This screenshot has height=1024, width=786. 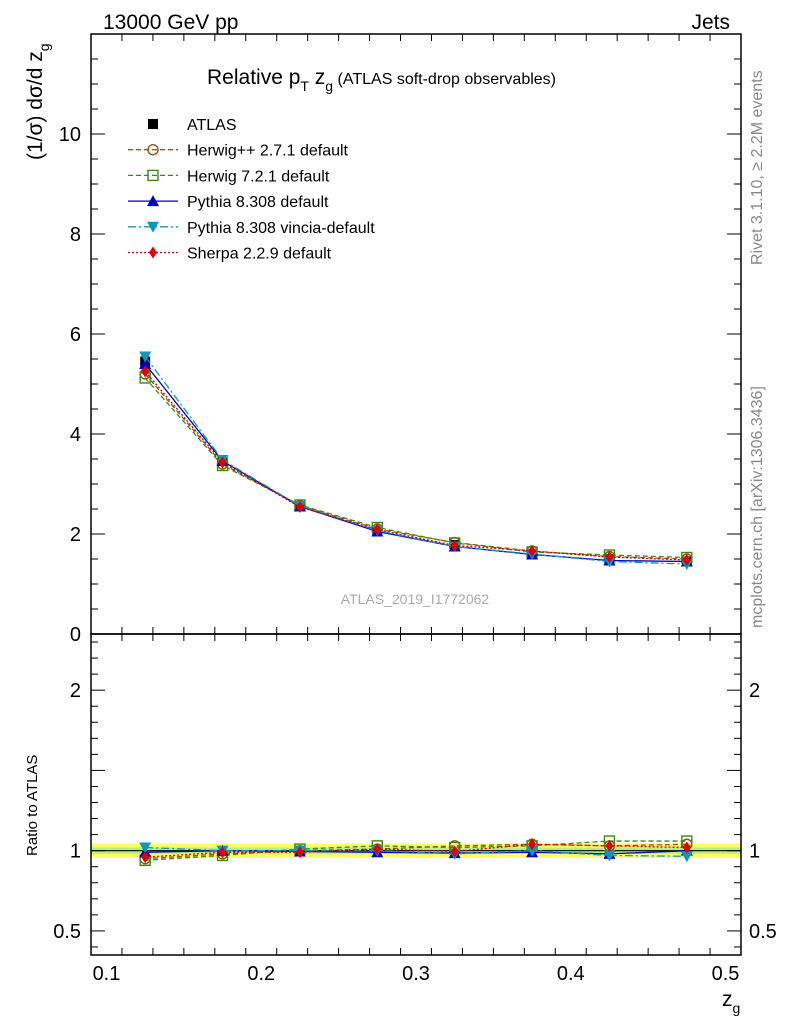 What do you see at coordinates (763, 932) in the screenshot?
I see `ratio-ytick-label-right: 0.5` at bounding box center [763, 932].